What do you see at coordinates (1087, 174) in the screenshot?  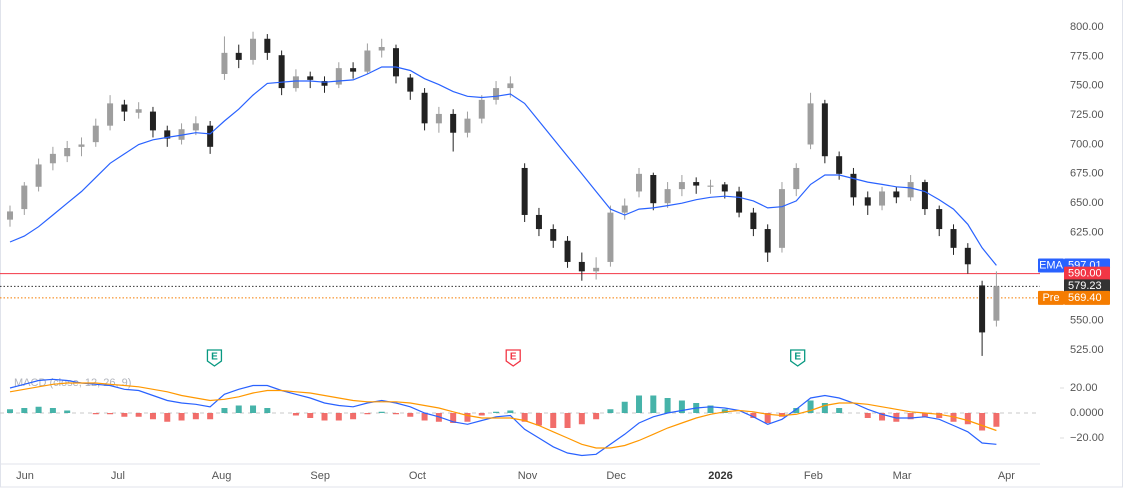 I see `y-tick-label: 675.00` at bounding box center [1087, 174].